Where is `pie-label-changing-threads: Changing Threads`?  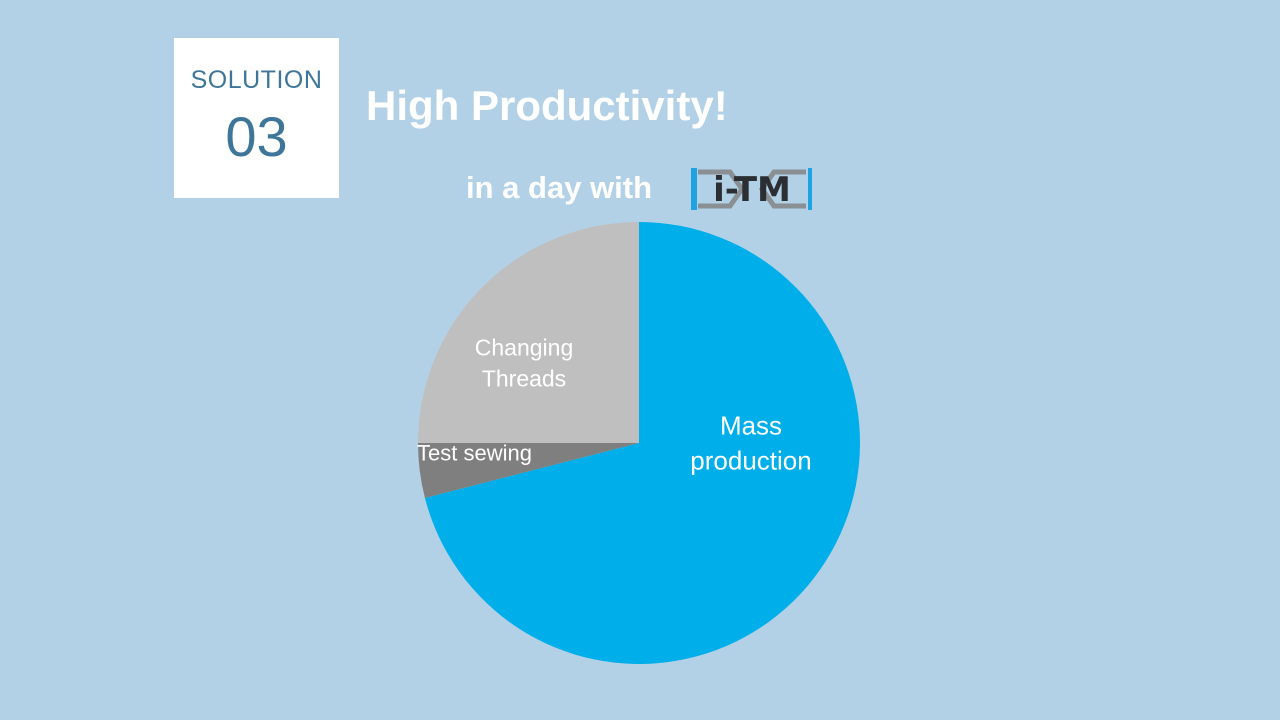 pie-label-changing-threads: Changing Threads is located at coordinates (524, 363).